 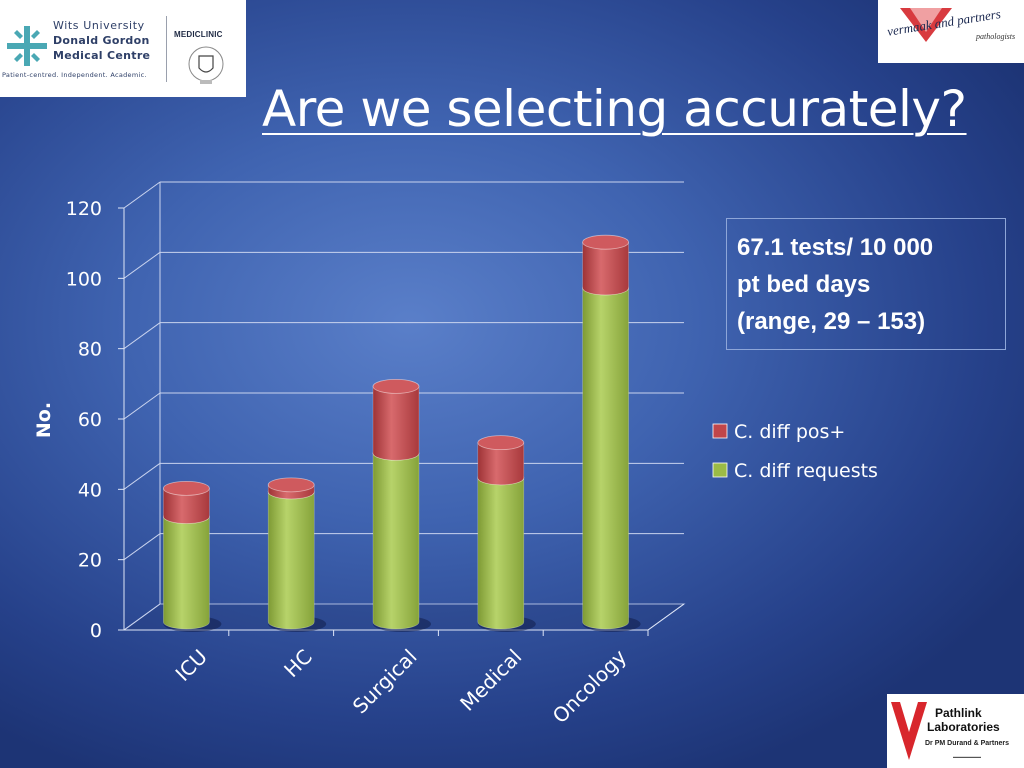 I want to click on pathlink-line3: Dr PM Durand & Partners, so click(x=967, y=743).